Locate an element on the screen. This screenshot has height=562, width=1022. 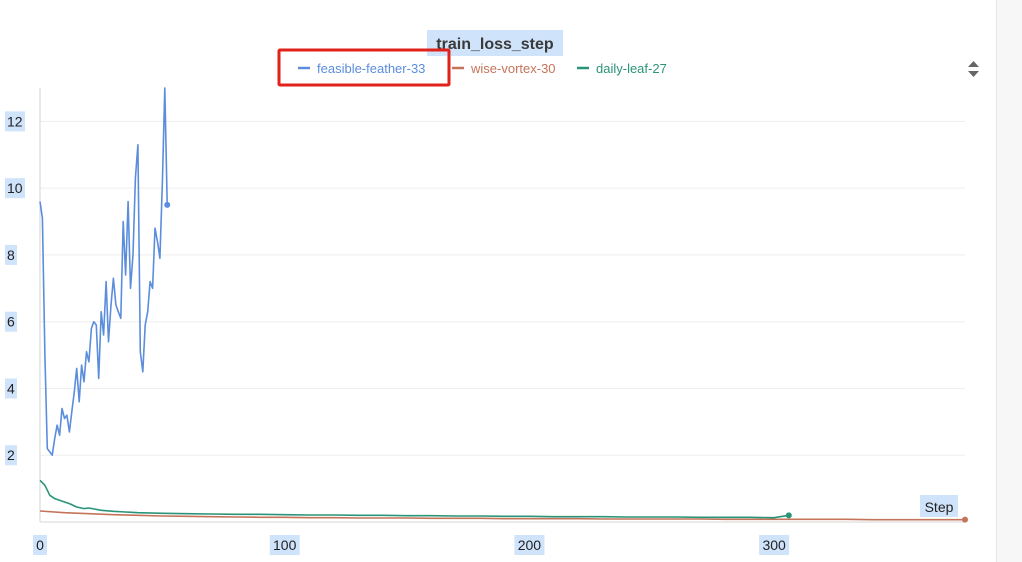
x-tick-label-1: 100 is located at coordinates (285, 545).